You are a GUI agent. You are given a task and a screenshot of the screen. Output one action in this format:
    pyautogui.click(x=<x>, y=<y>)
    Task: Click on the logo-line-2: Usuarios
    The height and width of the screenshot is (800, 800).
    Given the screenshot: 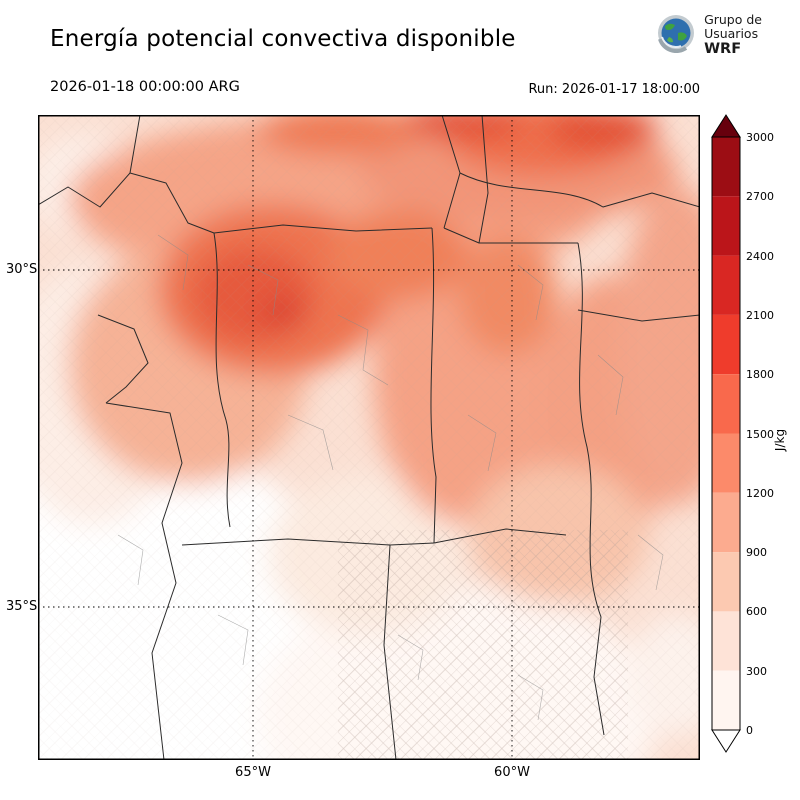 What is the action you would take?
    pyautogui.click(x=731, y=33)
    